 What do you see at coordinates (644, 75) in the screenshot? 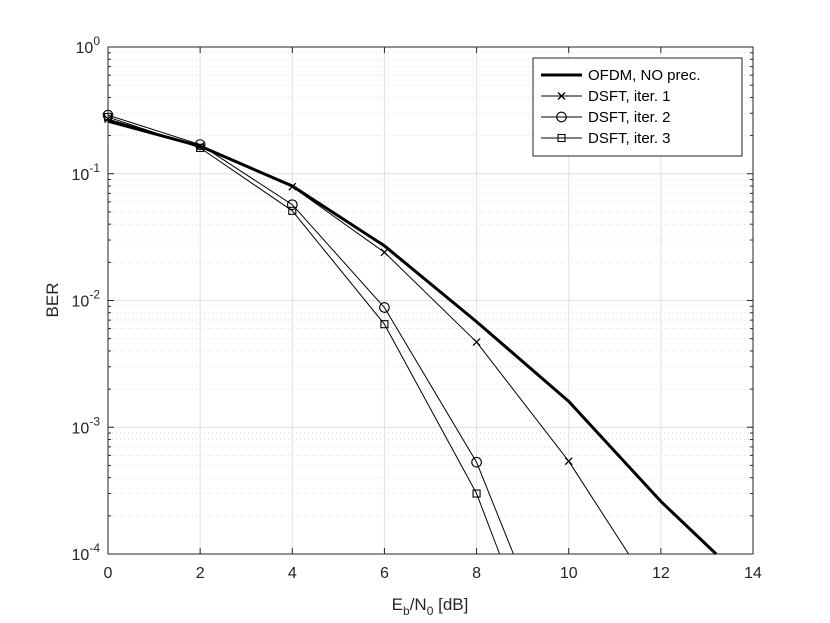
I see `legend-label: OFDM, NO prec.` at bounding box center [644, 75].